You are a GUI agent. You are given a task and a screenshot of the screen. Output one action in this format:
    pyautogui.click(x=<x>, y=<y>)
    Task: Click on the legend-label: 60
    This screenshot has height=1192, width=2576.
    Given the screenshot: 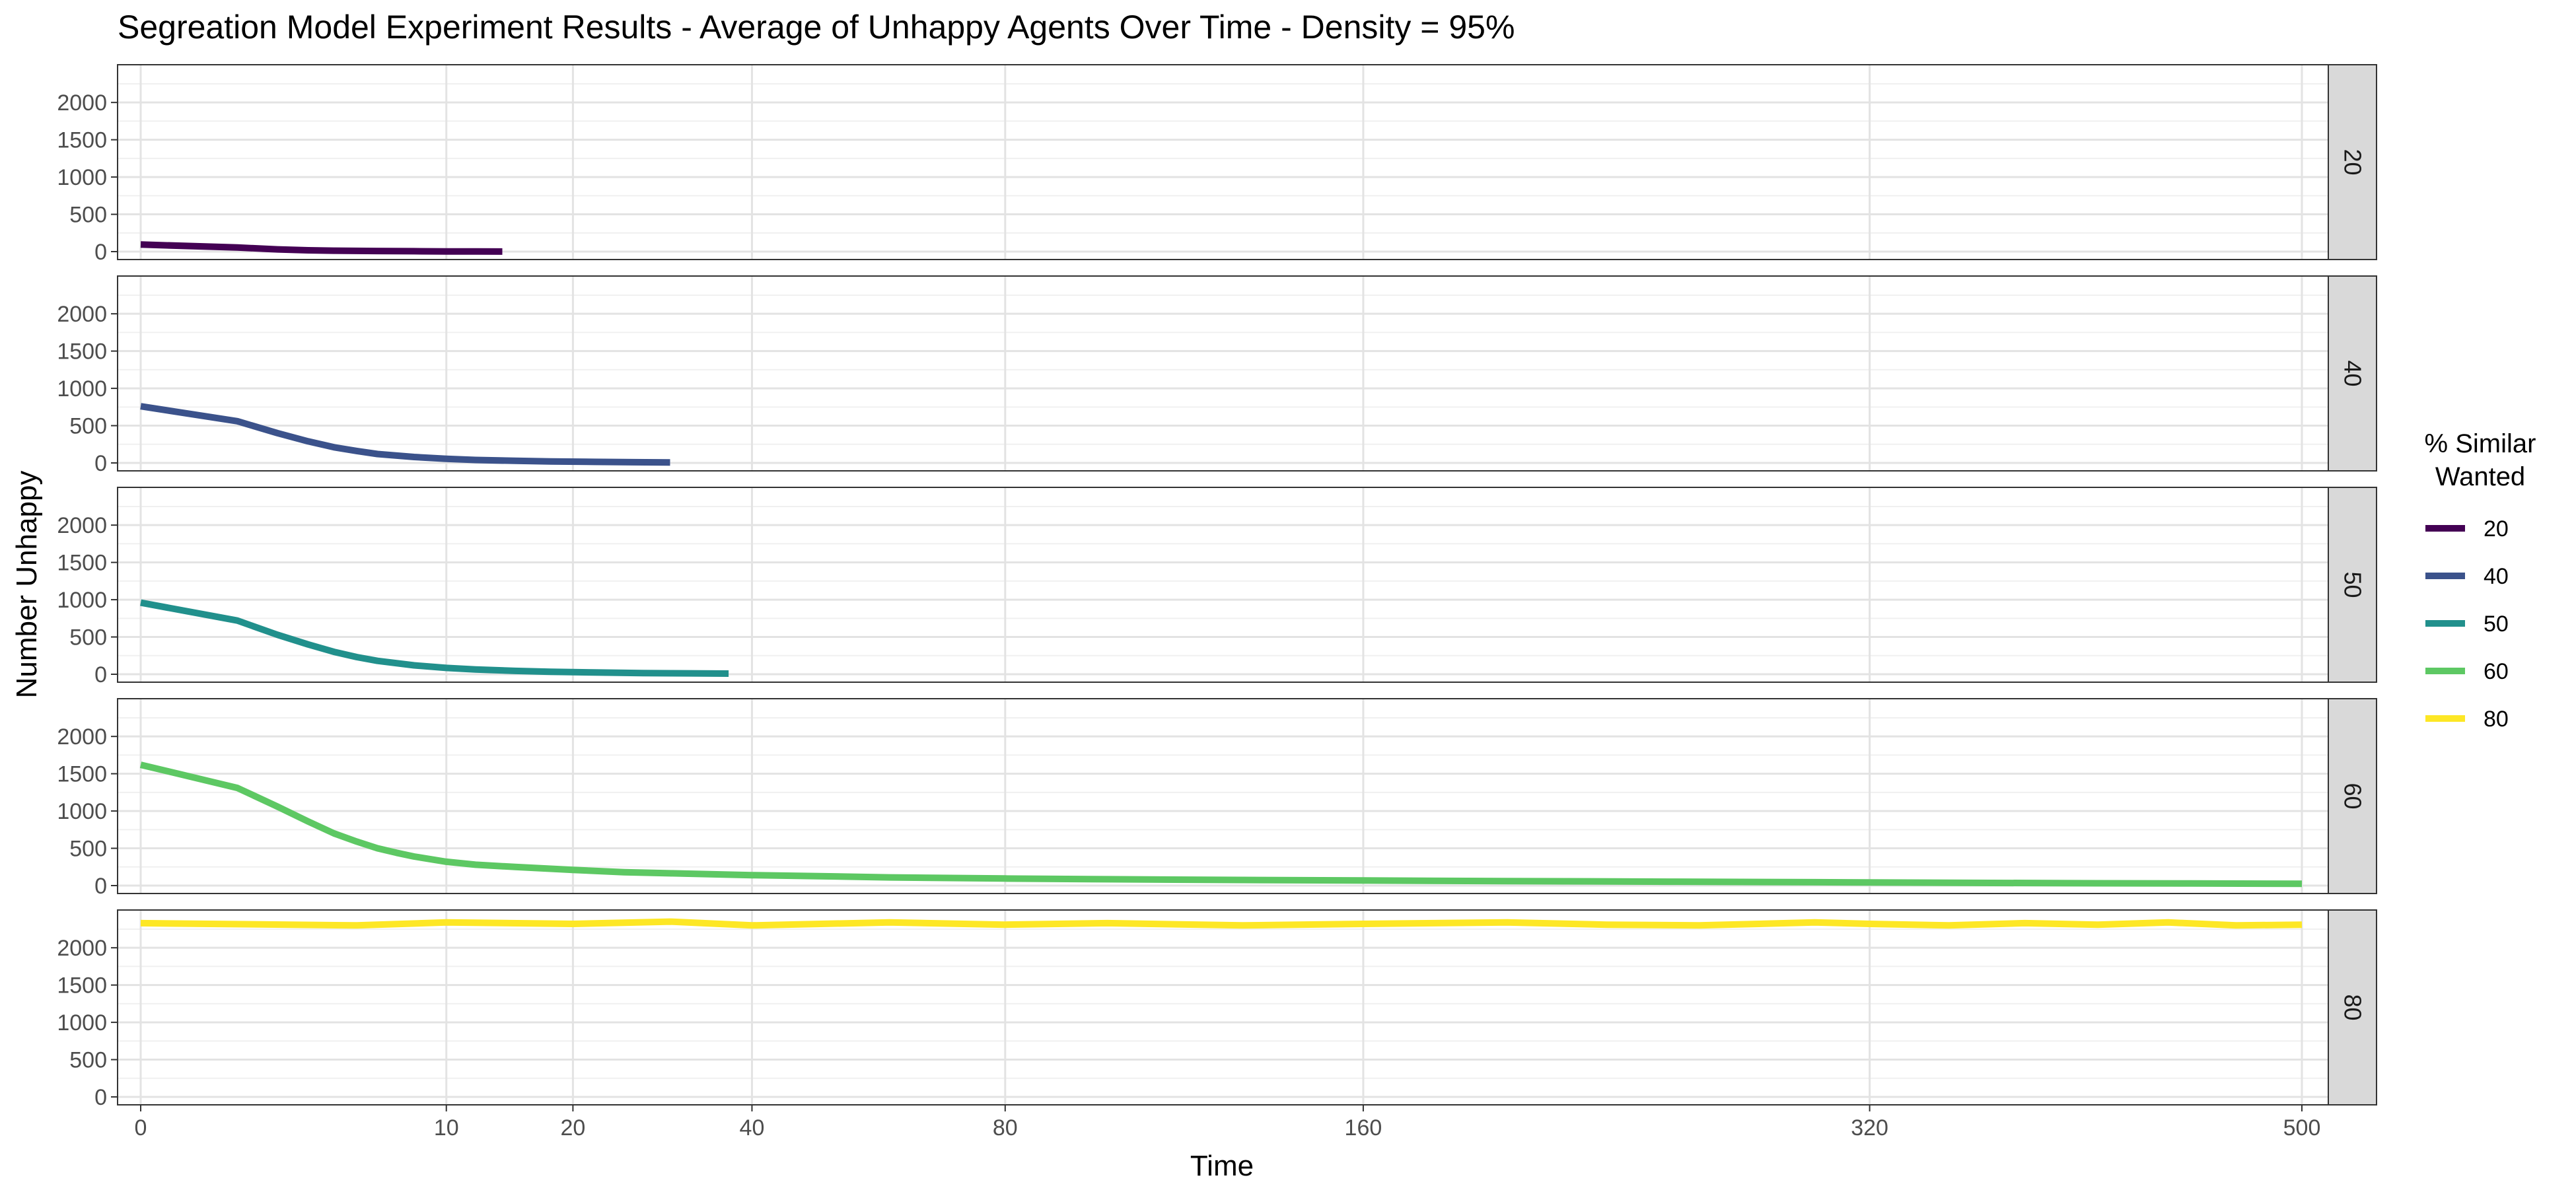 What is the action you would take?
    pyautogui.click(x=2497, y=671)
    